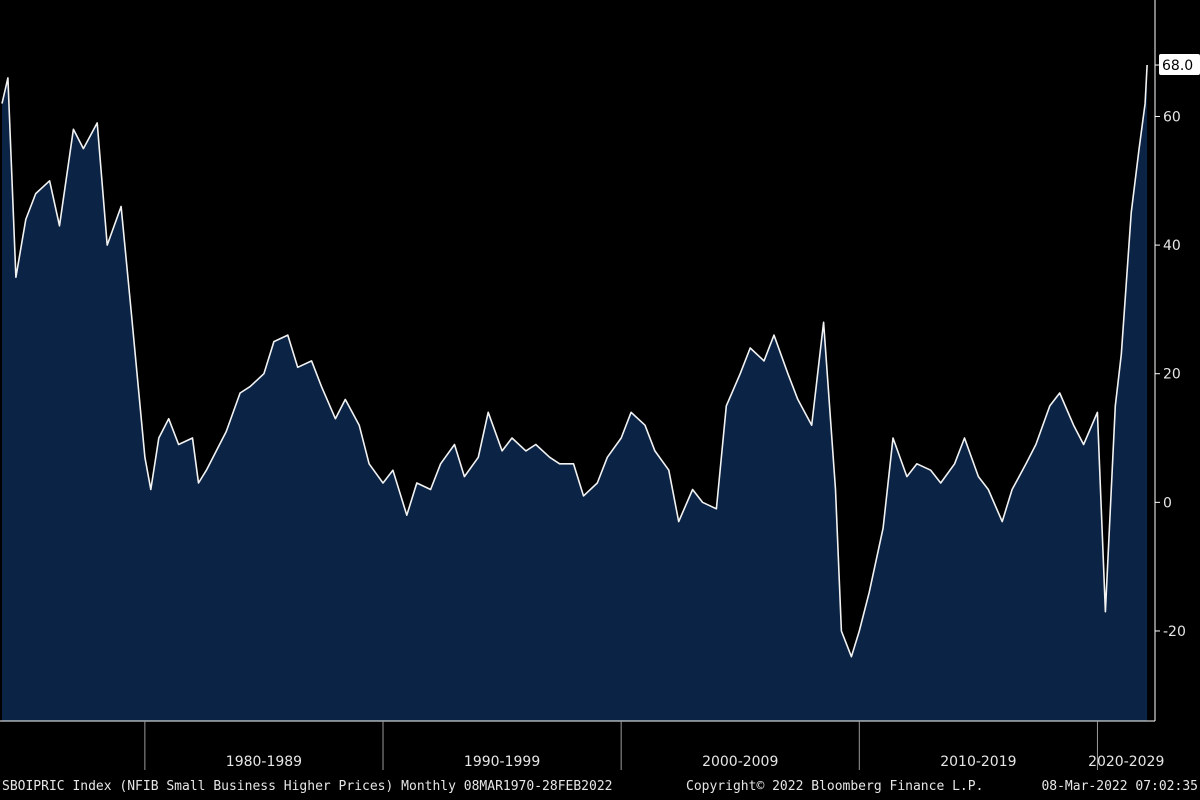 This screenshot has height=800, width=1200. I want to click on x-period-label: 2010-2019, so click(978, 762).